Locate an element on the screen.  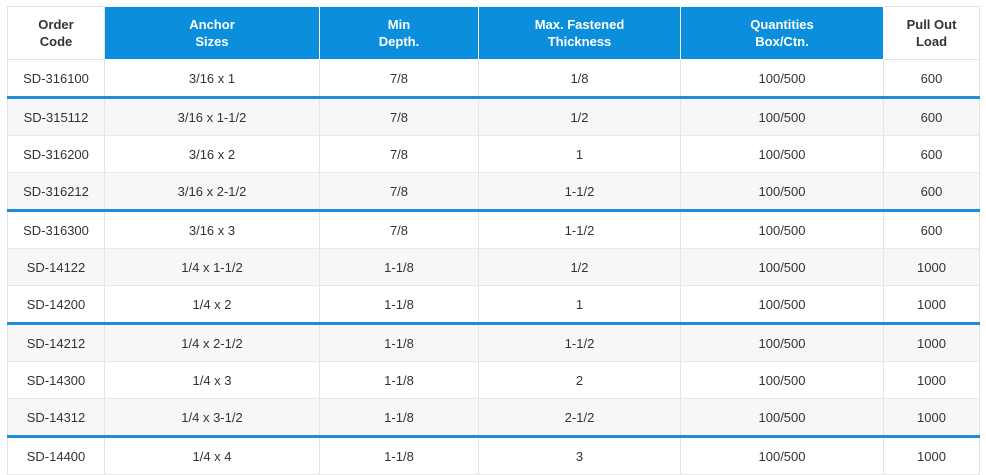
cell-anchor-size: 1/4 x 1-1/2 is located at coordinates (212, 267).